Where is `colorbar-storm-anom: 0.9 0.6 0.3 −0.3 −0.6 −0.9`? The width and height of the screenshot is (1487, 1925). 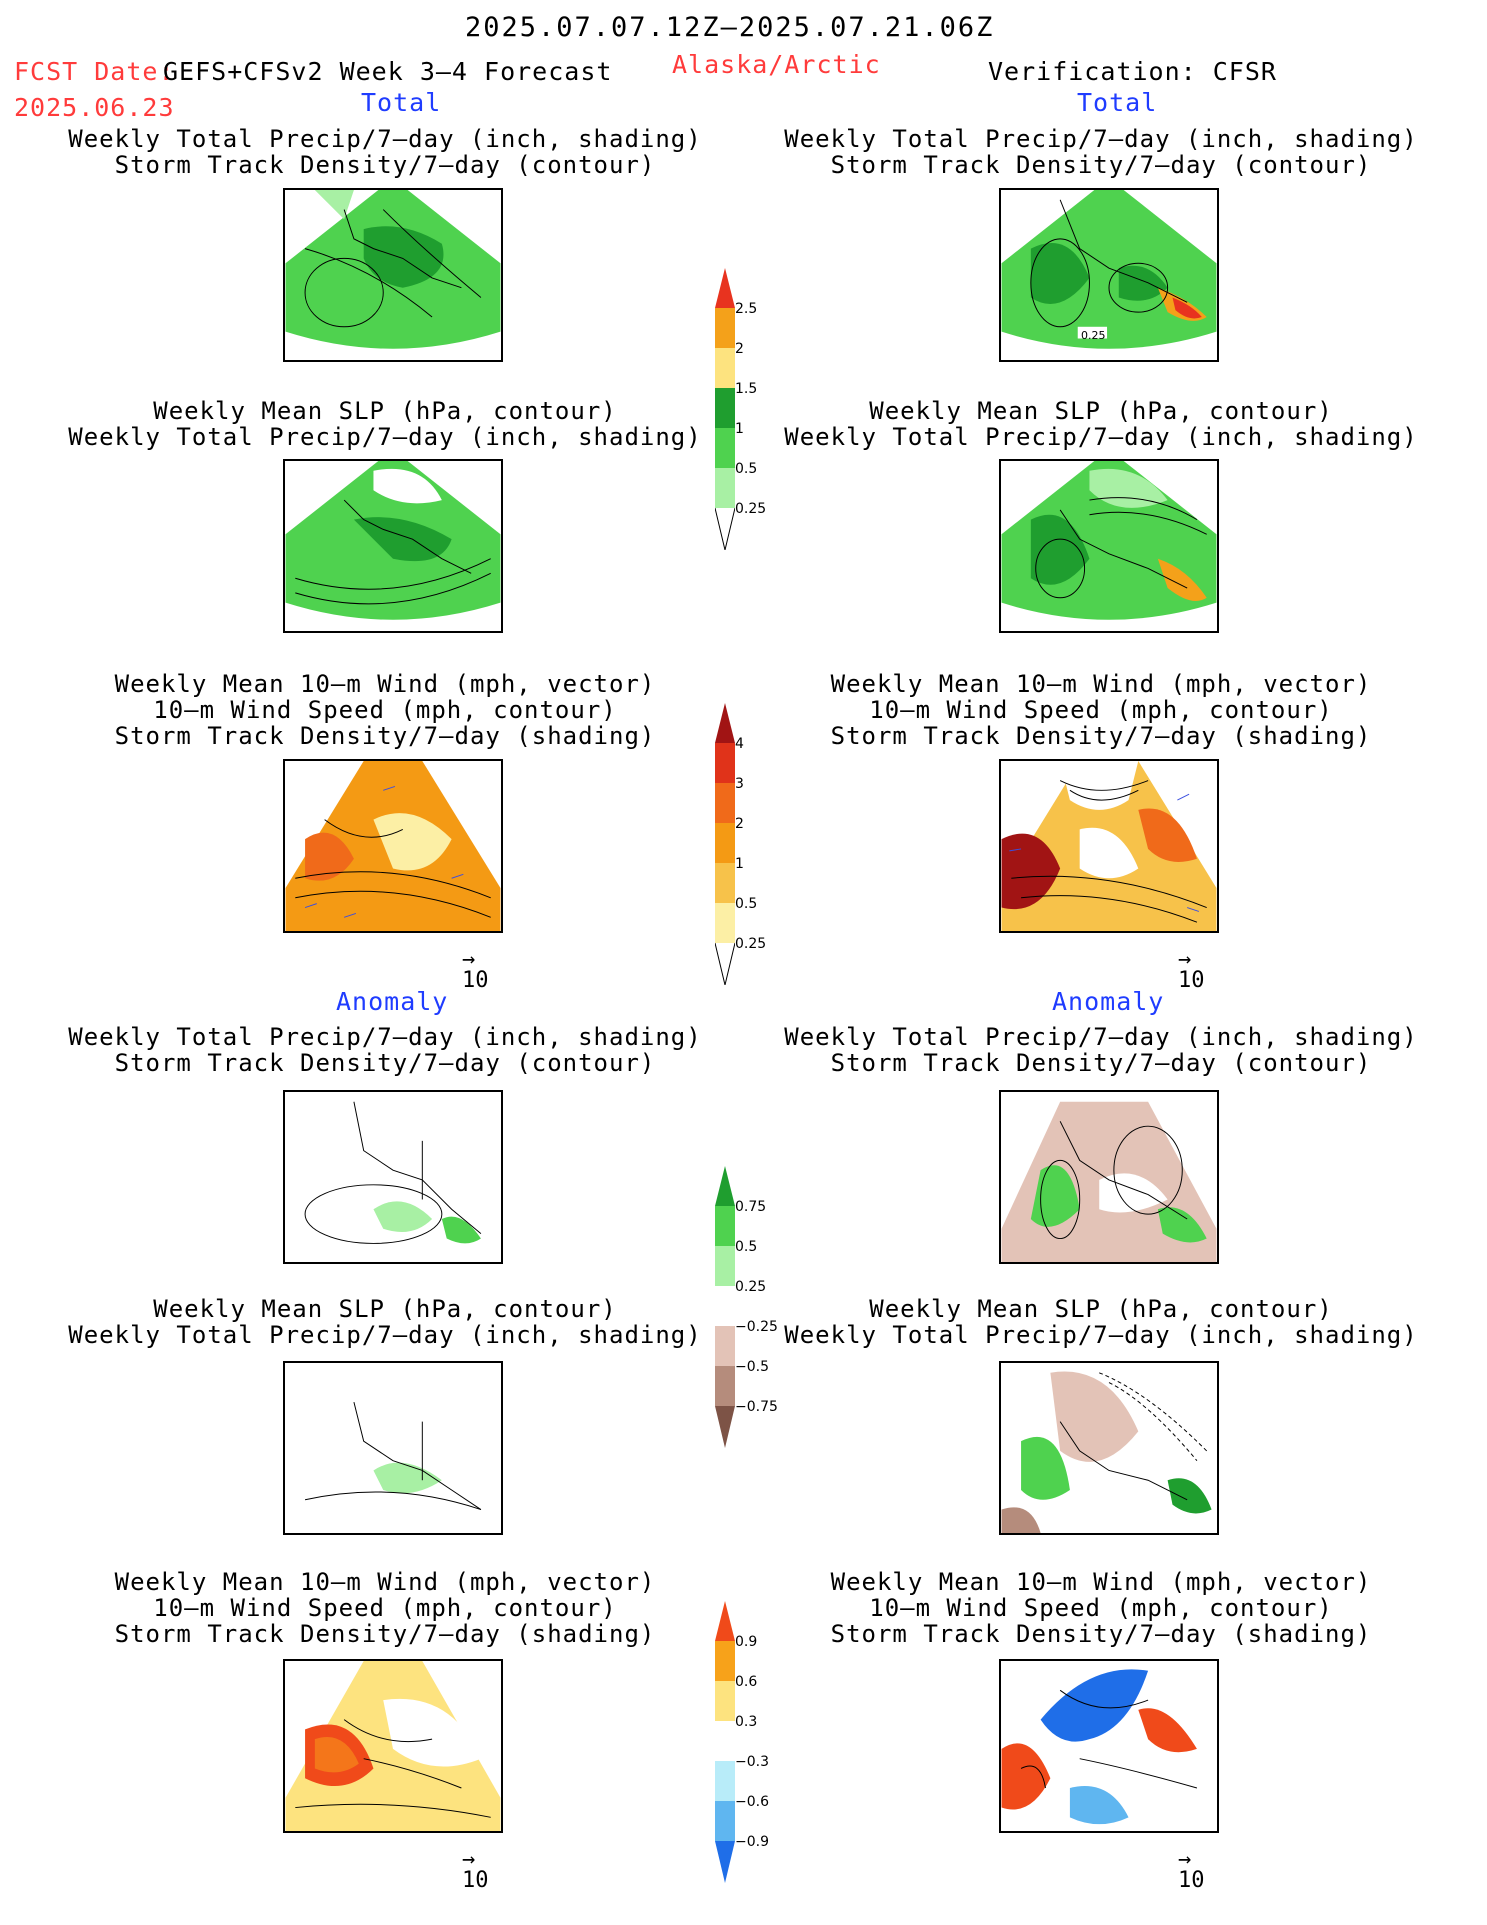
colorbar-storm-anom: 0.9 0.6 0.3 −0.3 −0.6 −0.9 is located at coordinates (742, 1744).